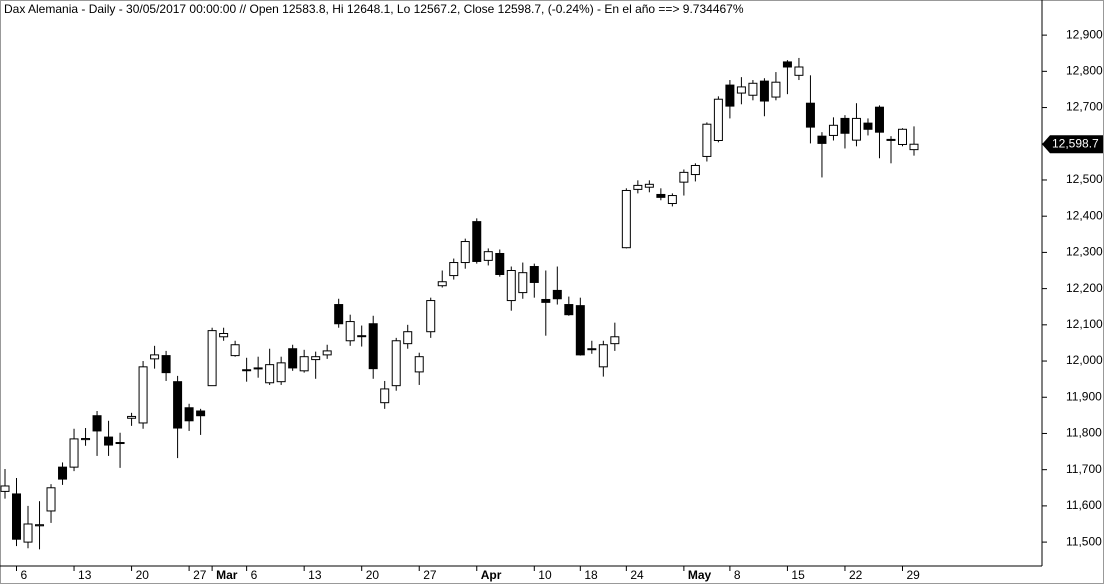 The height and width of the screenshot is (584, 1104). I want to click on last-price-marker, so click(1072, 144).